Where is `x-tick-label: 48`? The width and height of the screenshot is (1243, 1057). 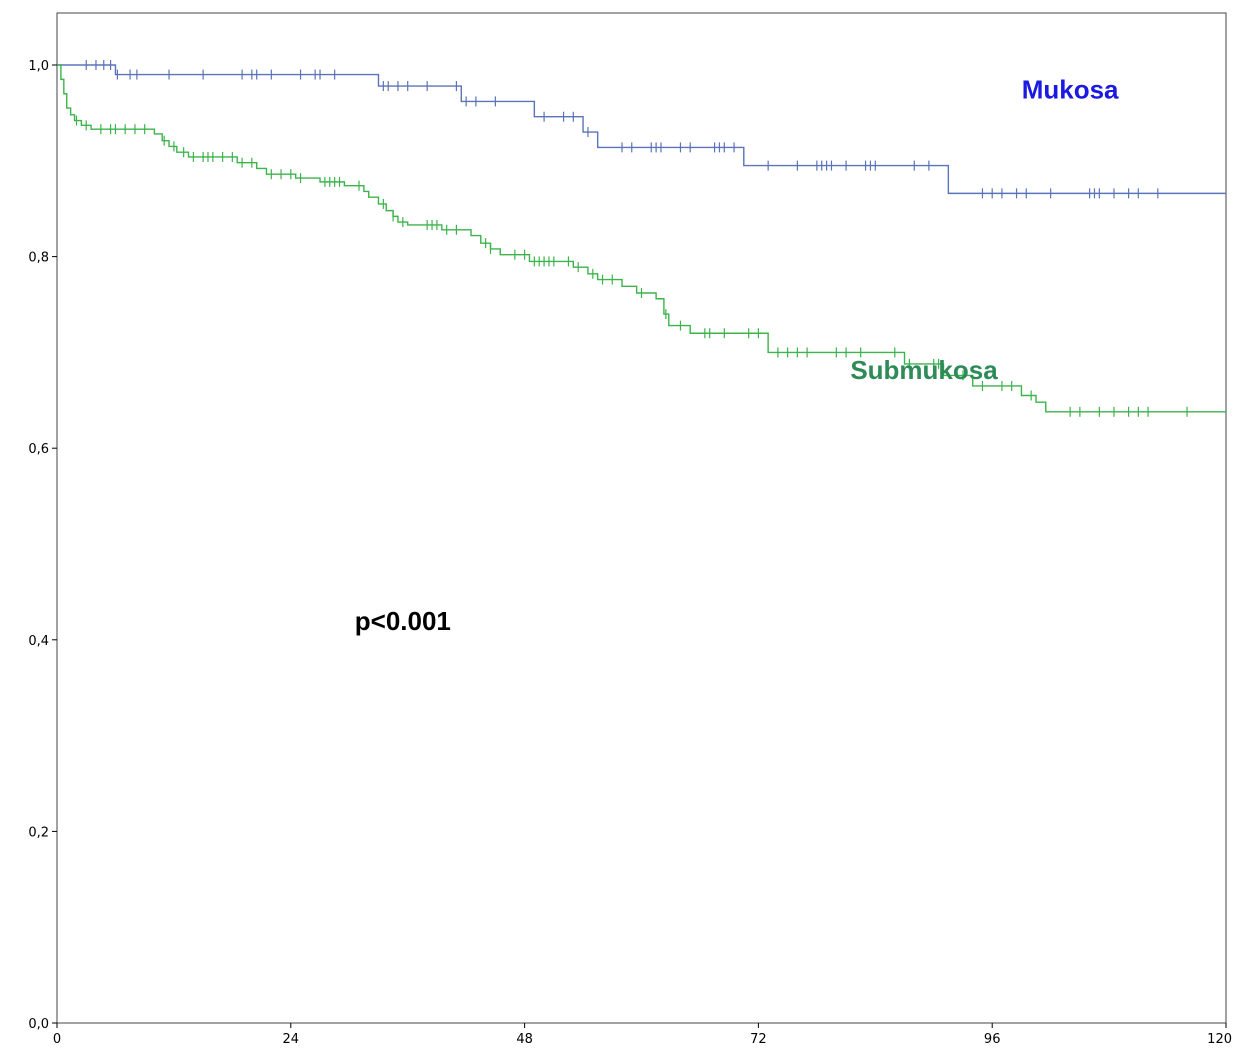 x-tick-label: 48 is located at coordinates (524, 1039).